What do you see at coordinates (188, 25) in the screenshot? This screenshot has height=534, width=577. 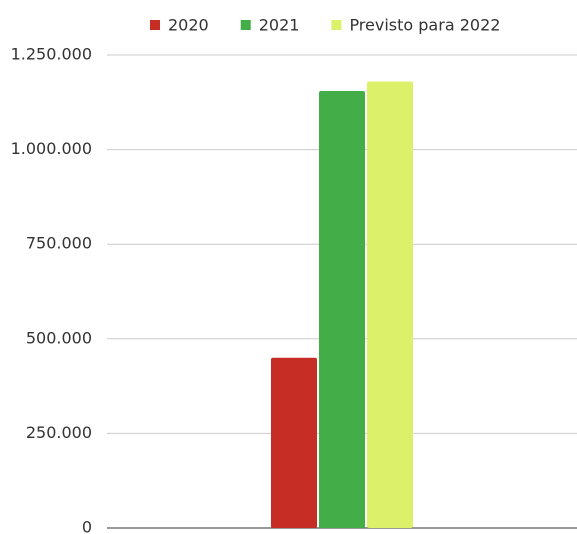 I see `legend-label: 2020` at bounding box center [188, 25].